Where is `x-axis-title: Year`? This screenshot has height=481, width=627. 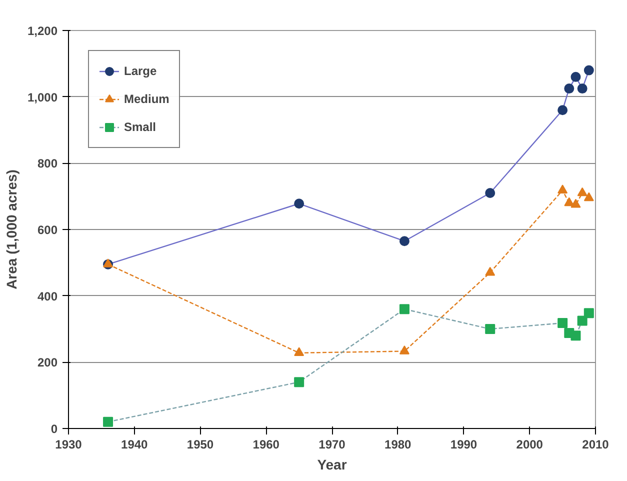
x-axis-title: Year is located at coordinates (332, 464).